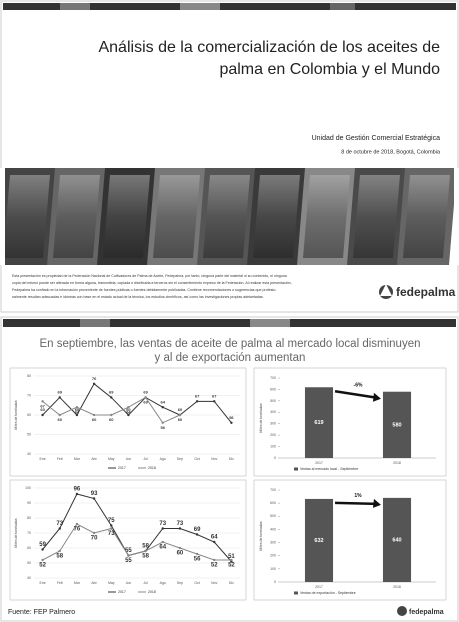 Image resolution: width=459 pixels, height=622 pixels. Describe the element at coordinates (128, 551) in the screenshot. I see `data-label: 55` at that location.